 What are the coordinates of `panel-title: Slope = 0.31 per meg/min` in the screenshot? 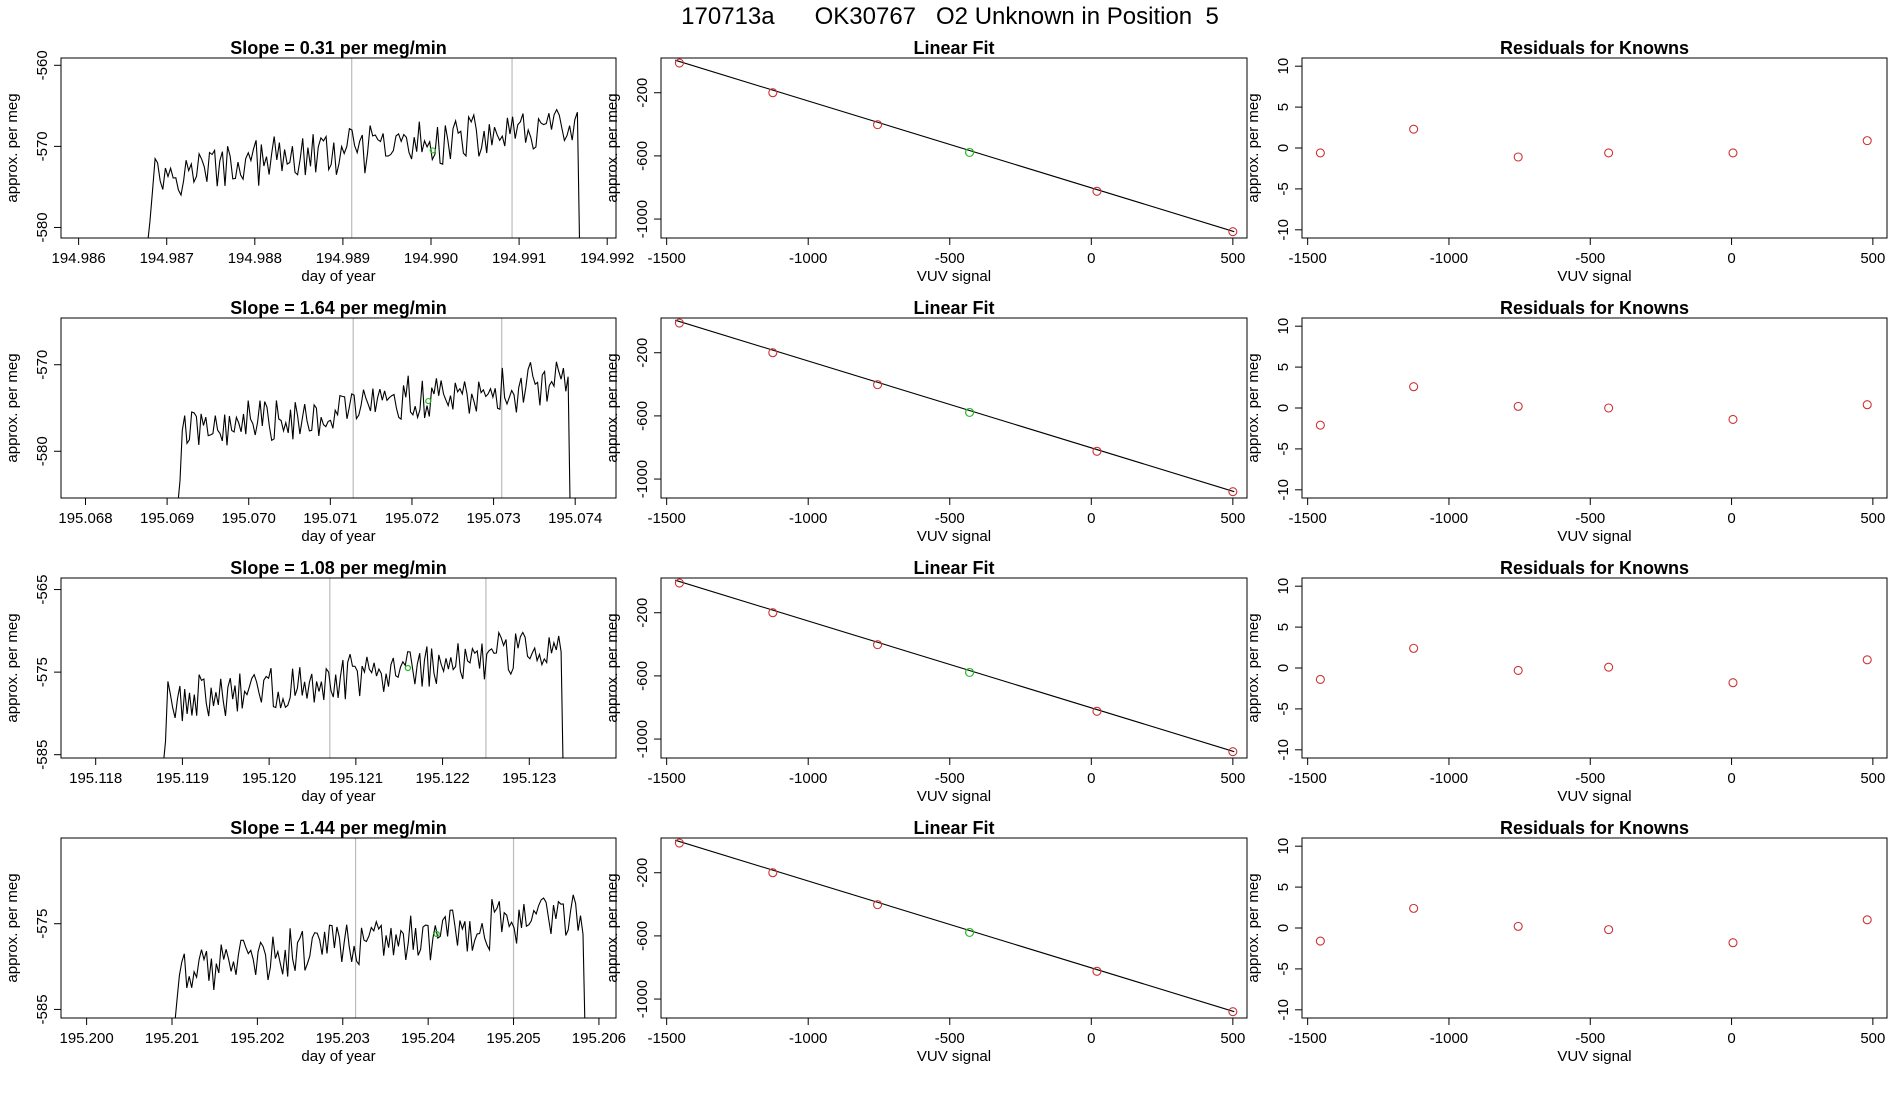 It's located at (338, 48).